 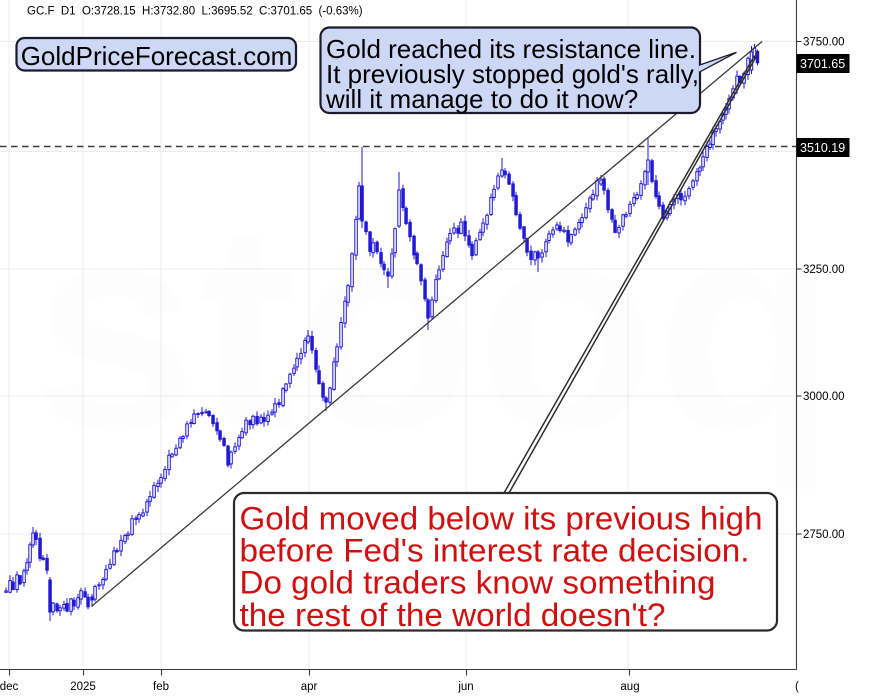 What do you see at coordinates (465, 687) in the screenshot?
I see `svg-text: jun` at bounding box center [465, 687].